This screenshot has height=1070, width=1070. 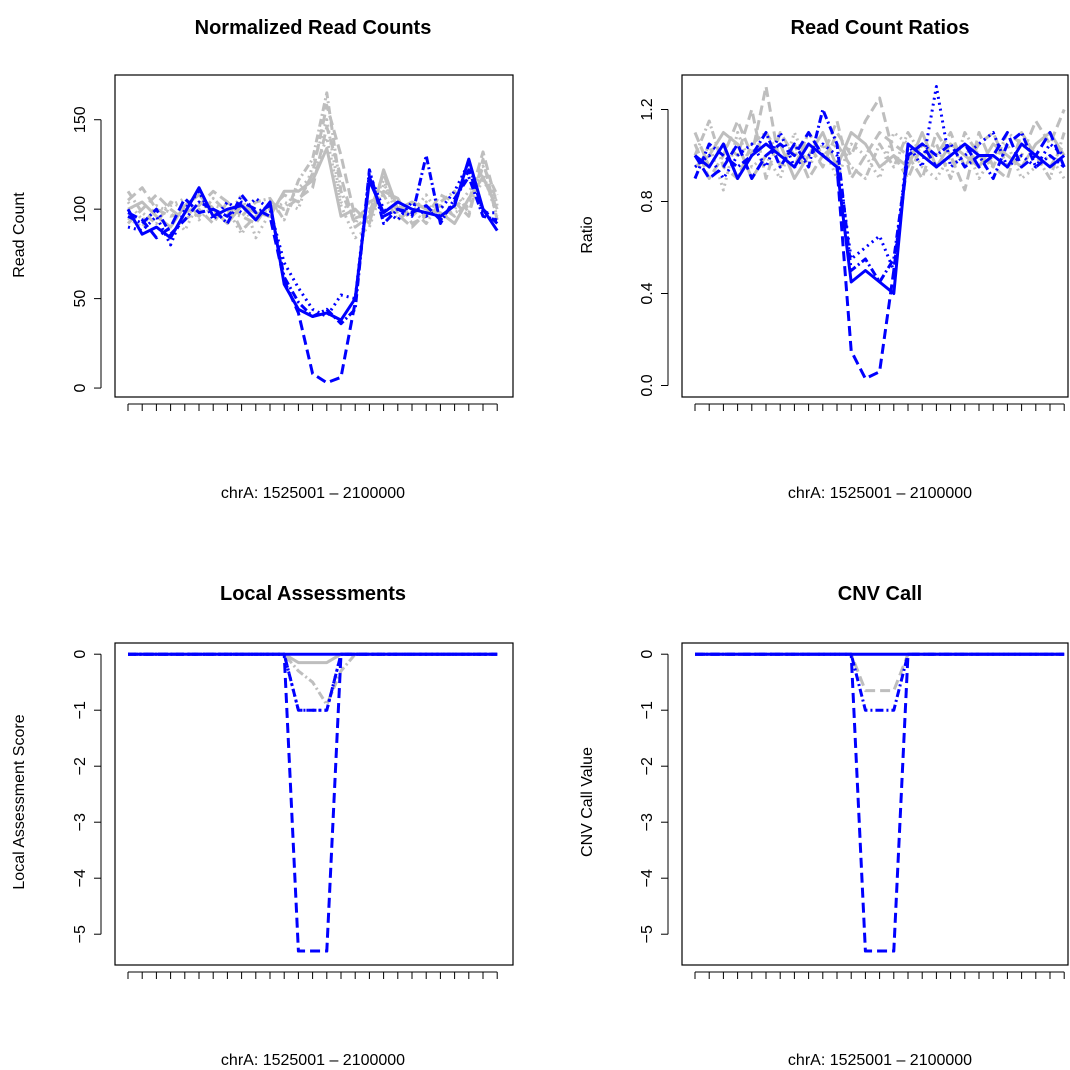 I want to click on y-tick-label: 150, so click(x=80, y=119).